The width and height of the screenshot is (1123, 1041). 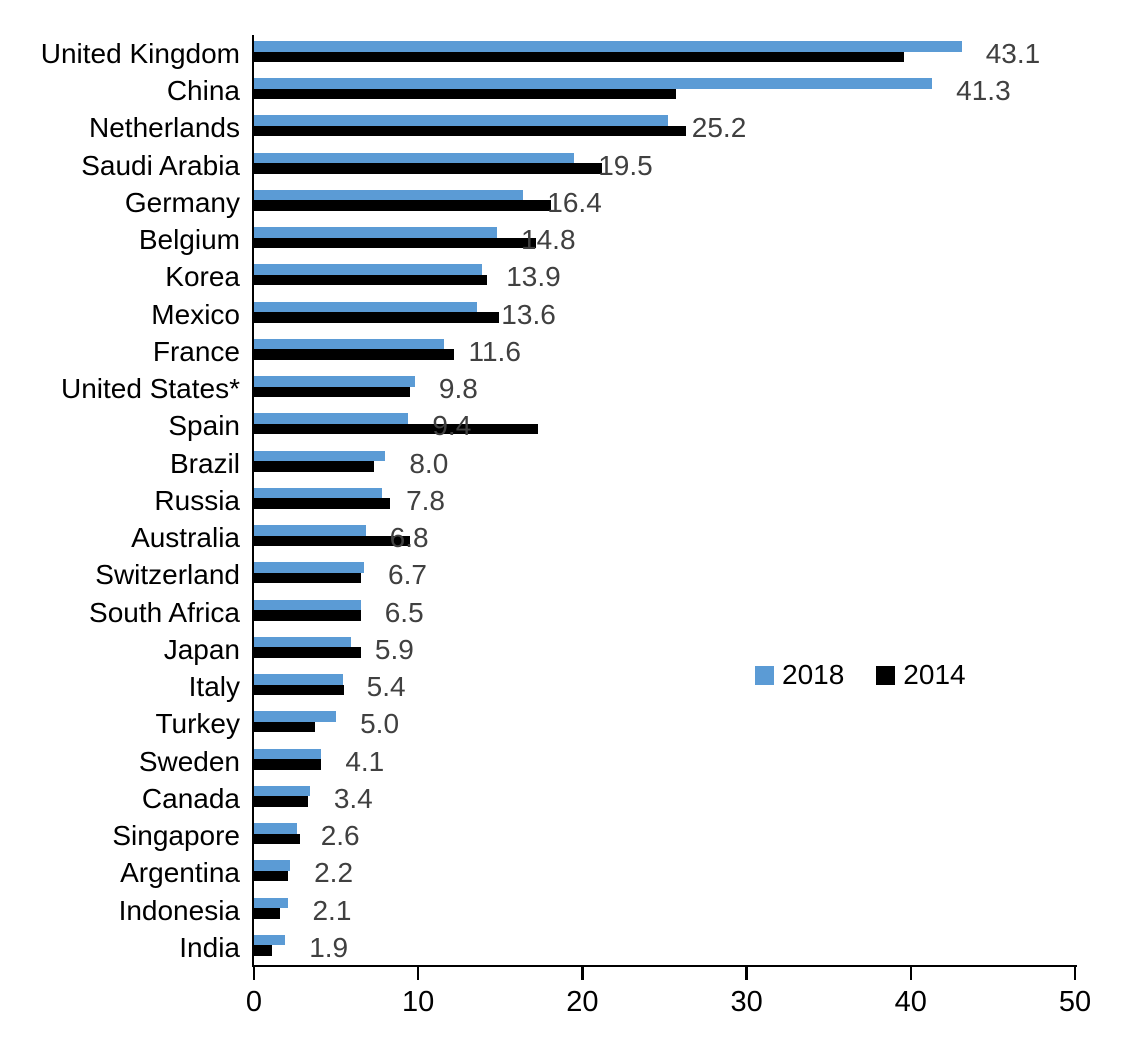 What do you see at coordinates (214, 687) in the screenshot?
I see `category-label: Italy` at bounding box center [214, 687].